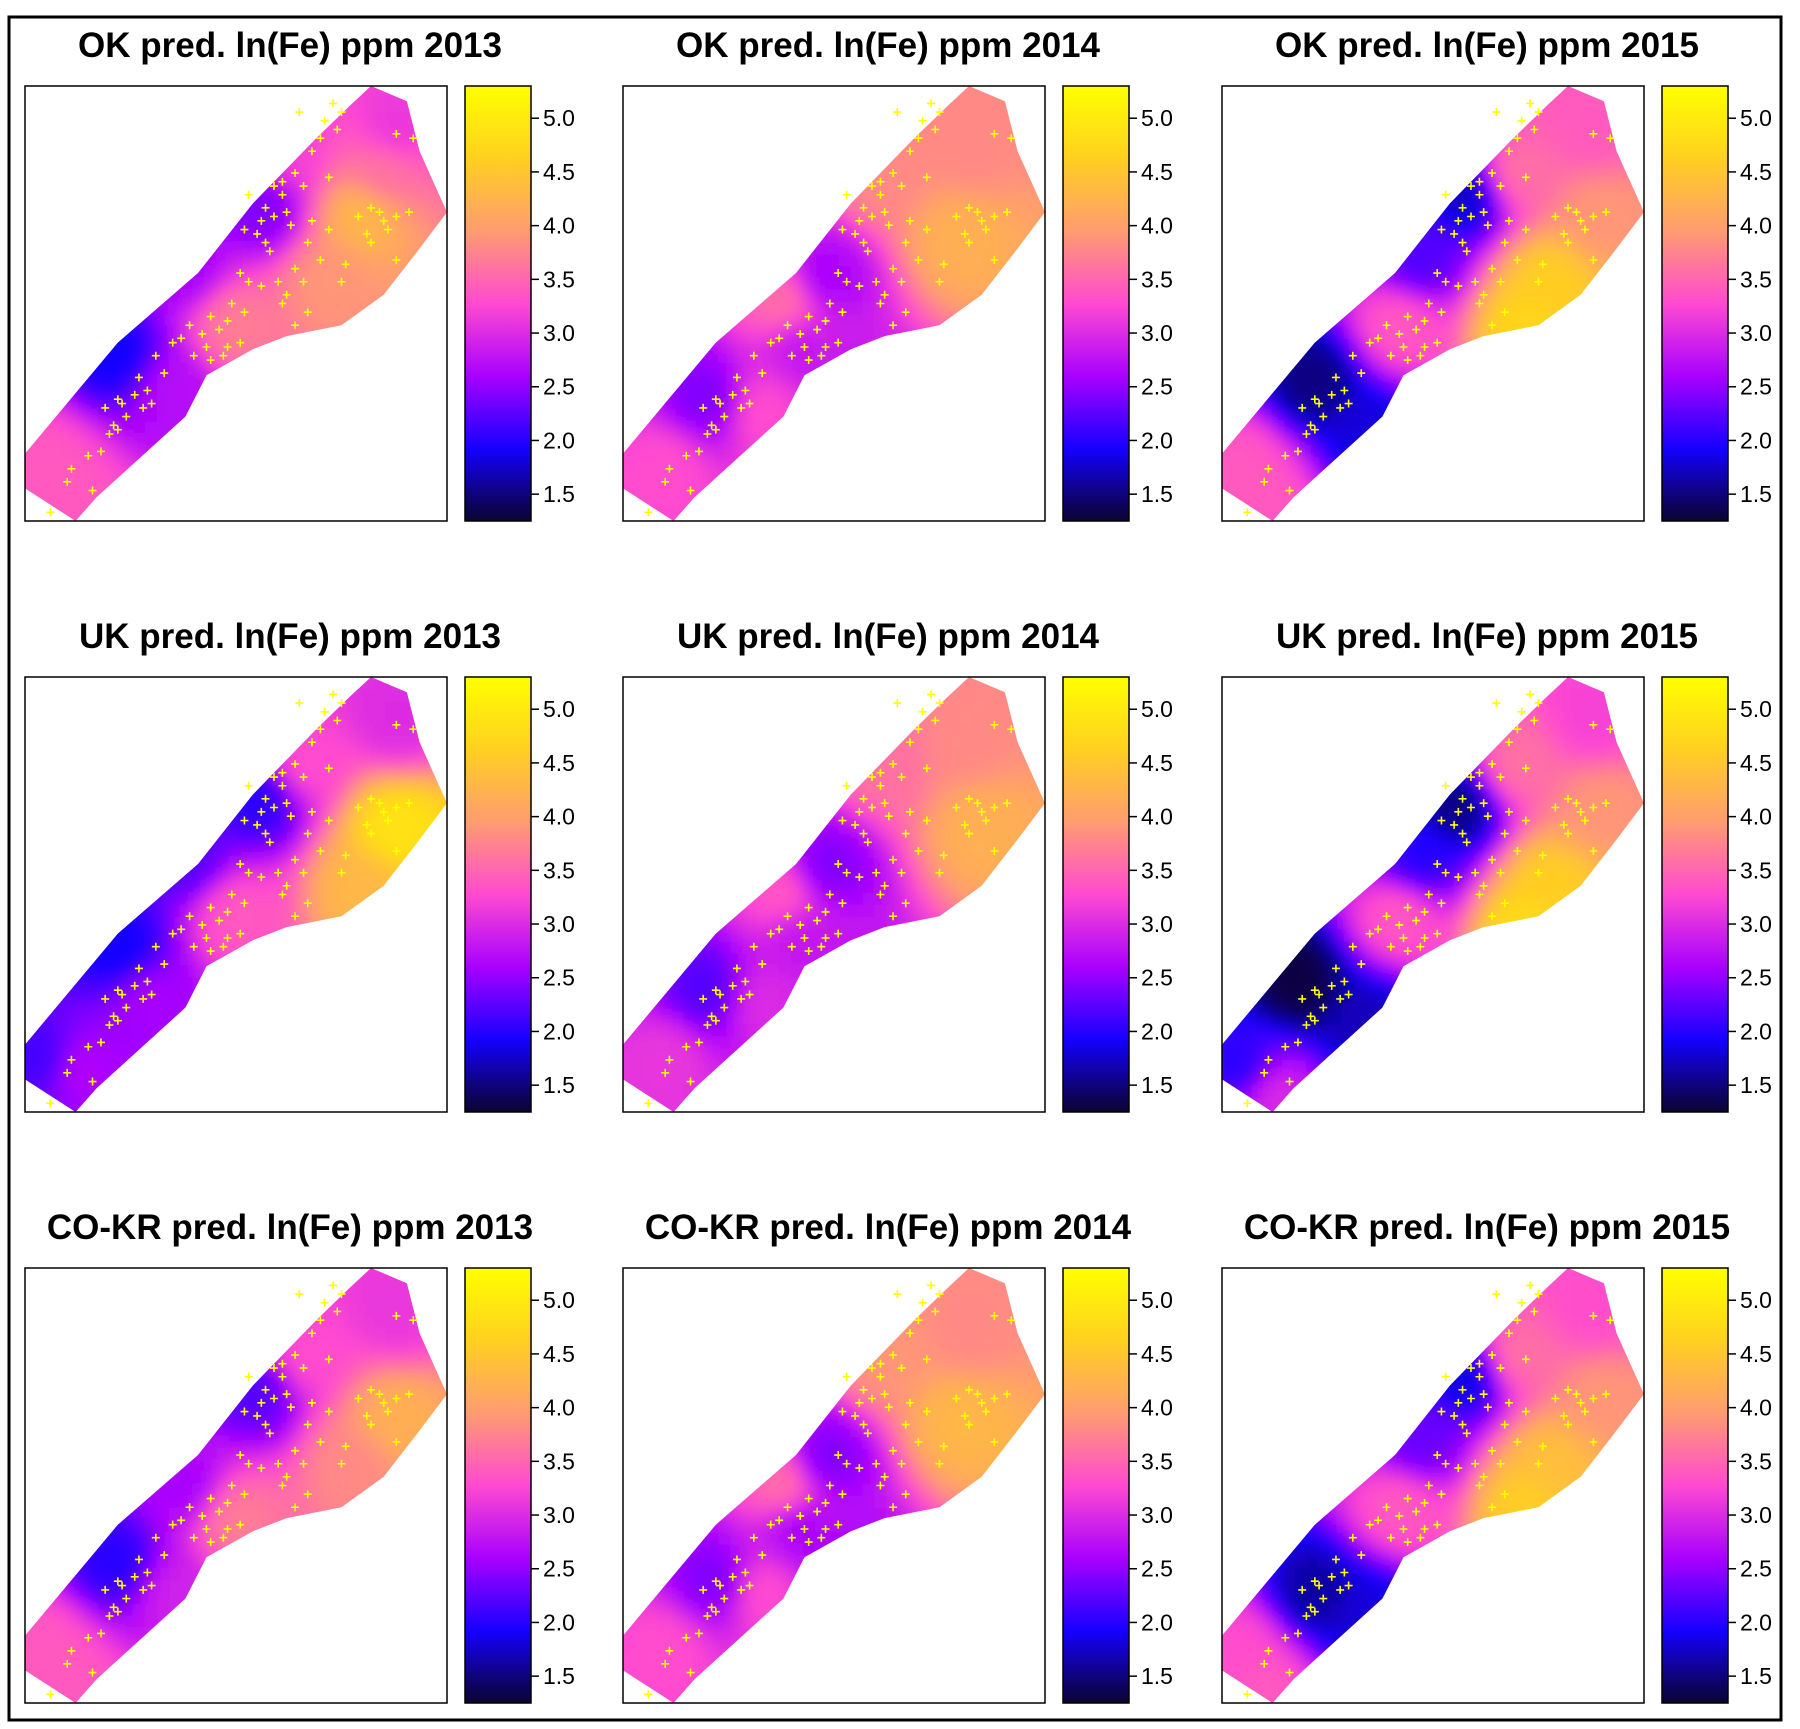  What do you see at coordinates (290, 1227) in the screenshot?
I see `panel-title: CO-KR pred. ln(Fe) ppm 2013` at bounding box center [290, 1227].